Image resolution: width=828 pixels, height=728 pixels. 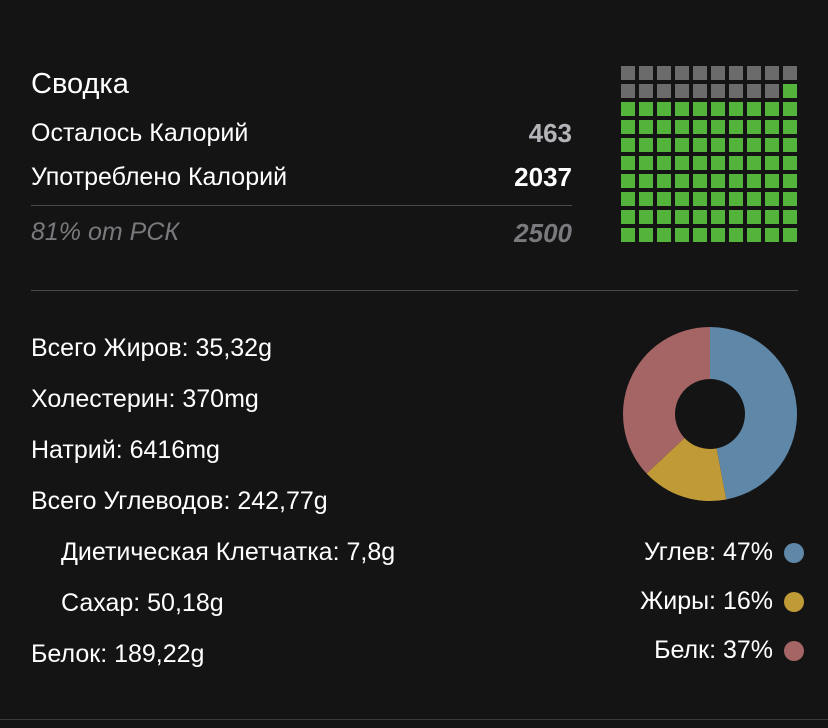 What do you see at coordinates (159, 177) in the screenshot?
I see `consumed-calories-label: Употреблено Калорий` at bounding box center [159, 177].